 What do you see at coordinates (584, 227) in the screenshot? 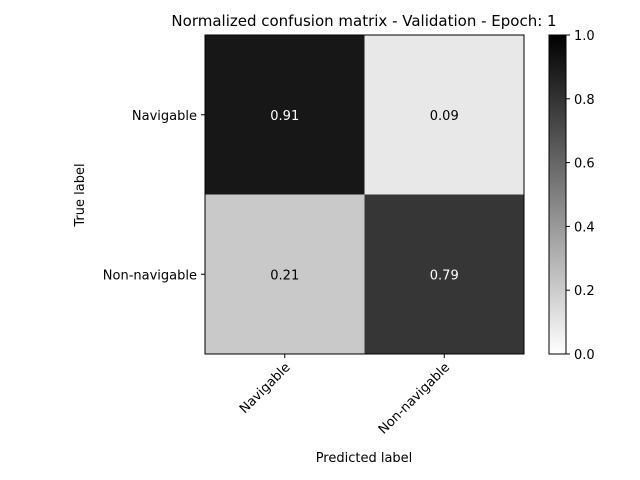
I see `colorbar-tick-label-2: 0.4` at bounding box center [584, 227].